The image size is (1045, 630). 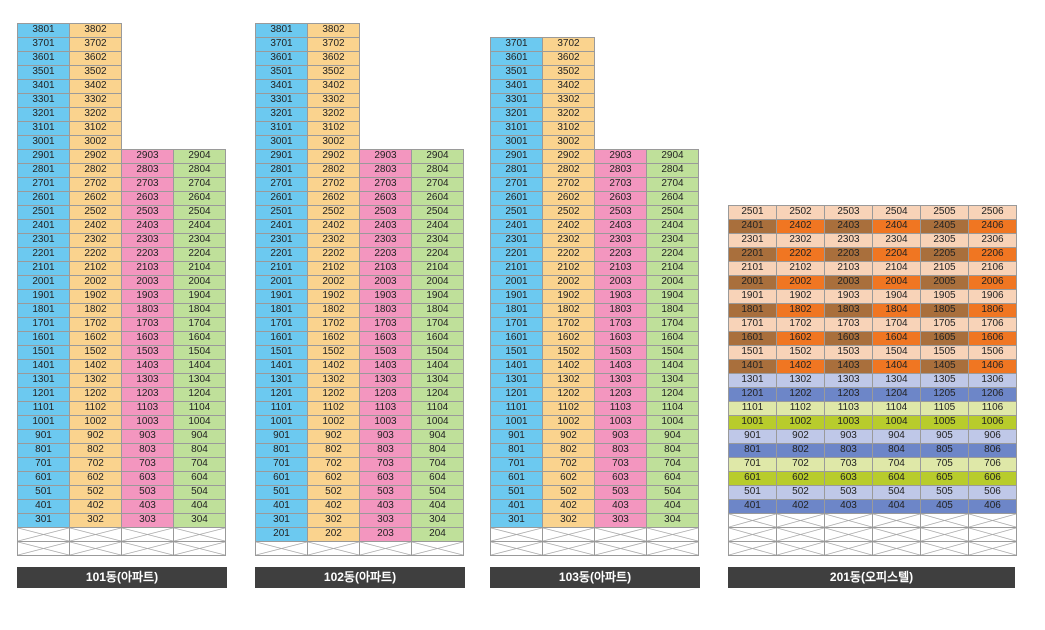 I want to click on unit-201-1001: 1001, so click(x=752, y=422).